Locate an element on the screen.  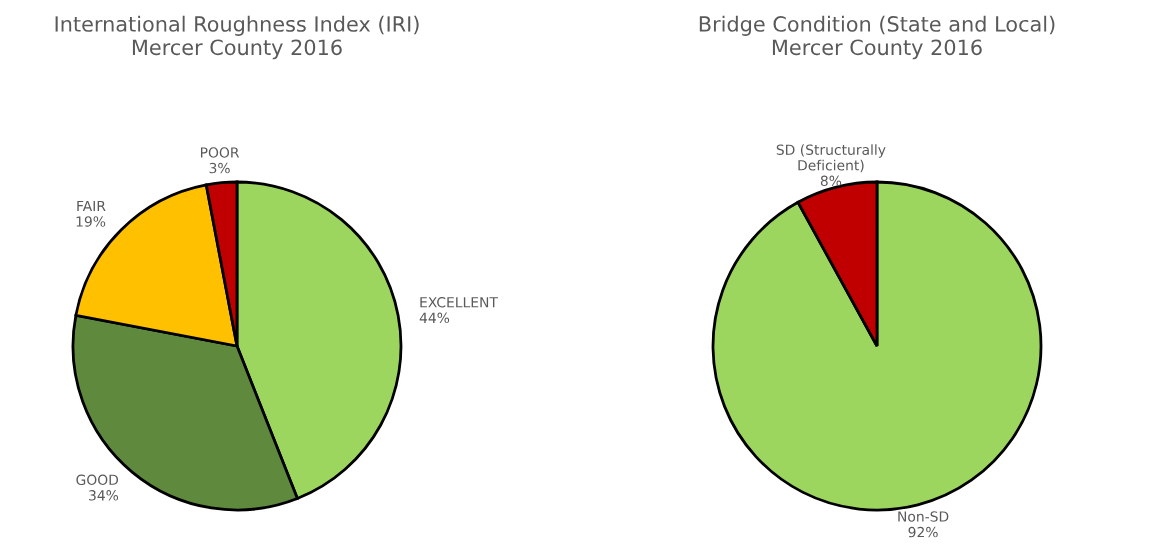
slice-label: SD (Structurally Deficient) is located at coordinates (831, 158).